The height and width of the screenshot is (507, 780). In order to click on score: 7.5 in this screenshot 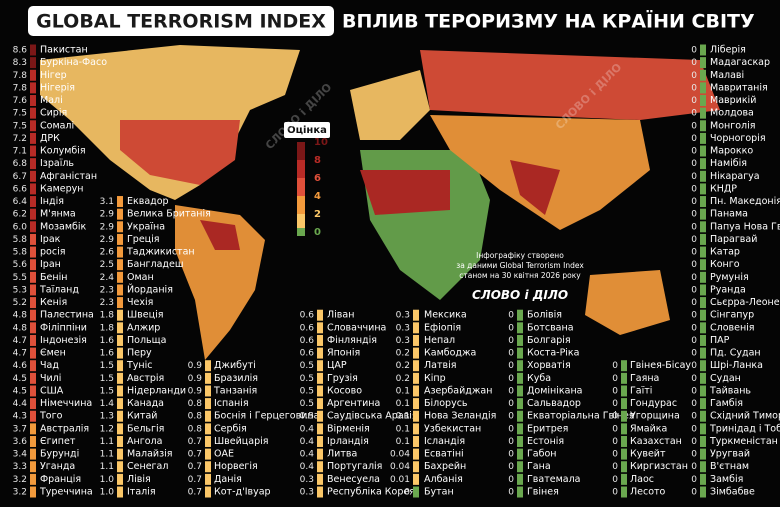, I will do `click(20, 126)`.